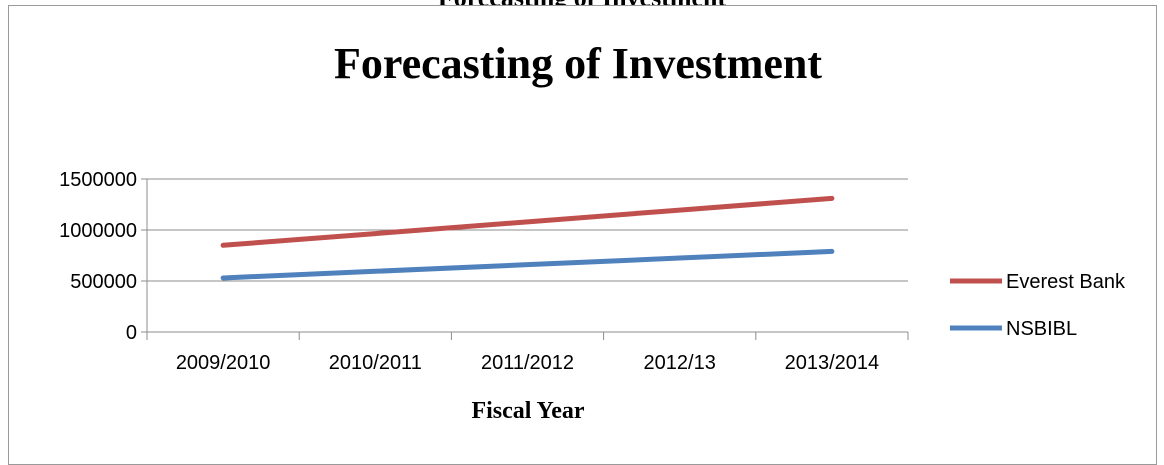 This screenshot has height=465, width=1164. I want to click on y-tick-label: 1500000, so click(98, 180).